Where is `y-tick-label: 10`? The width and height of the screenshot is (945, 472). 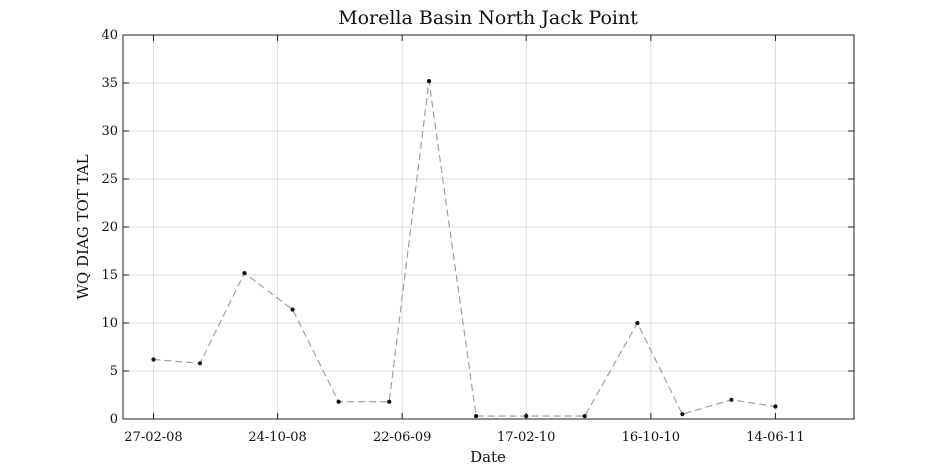 y-tick-label: 10 is located at coordinates (109, 323).